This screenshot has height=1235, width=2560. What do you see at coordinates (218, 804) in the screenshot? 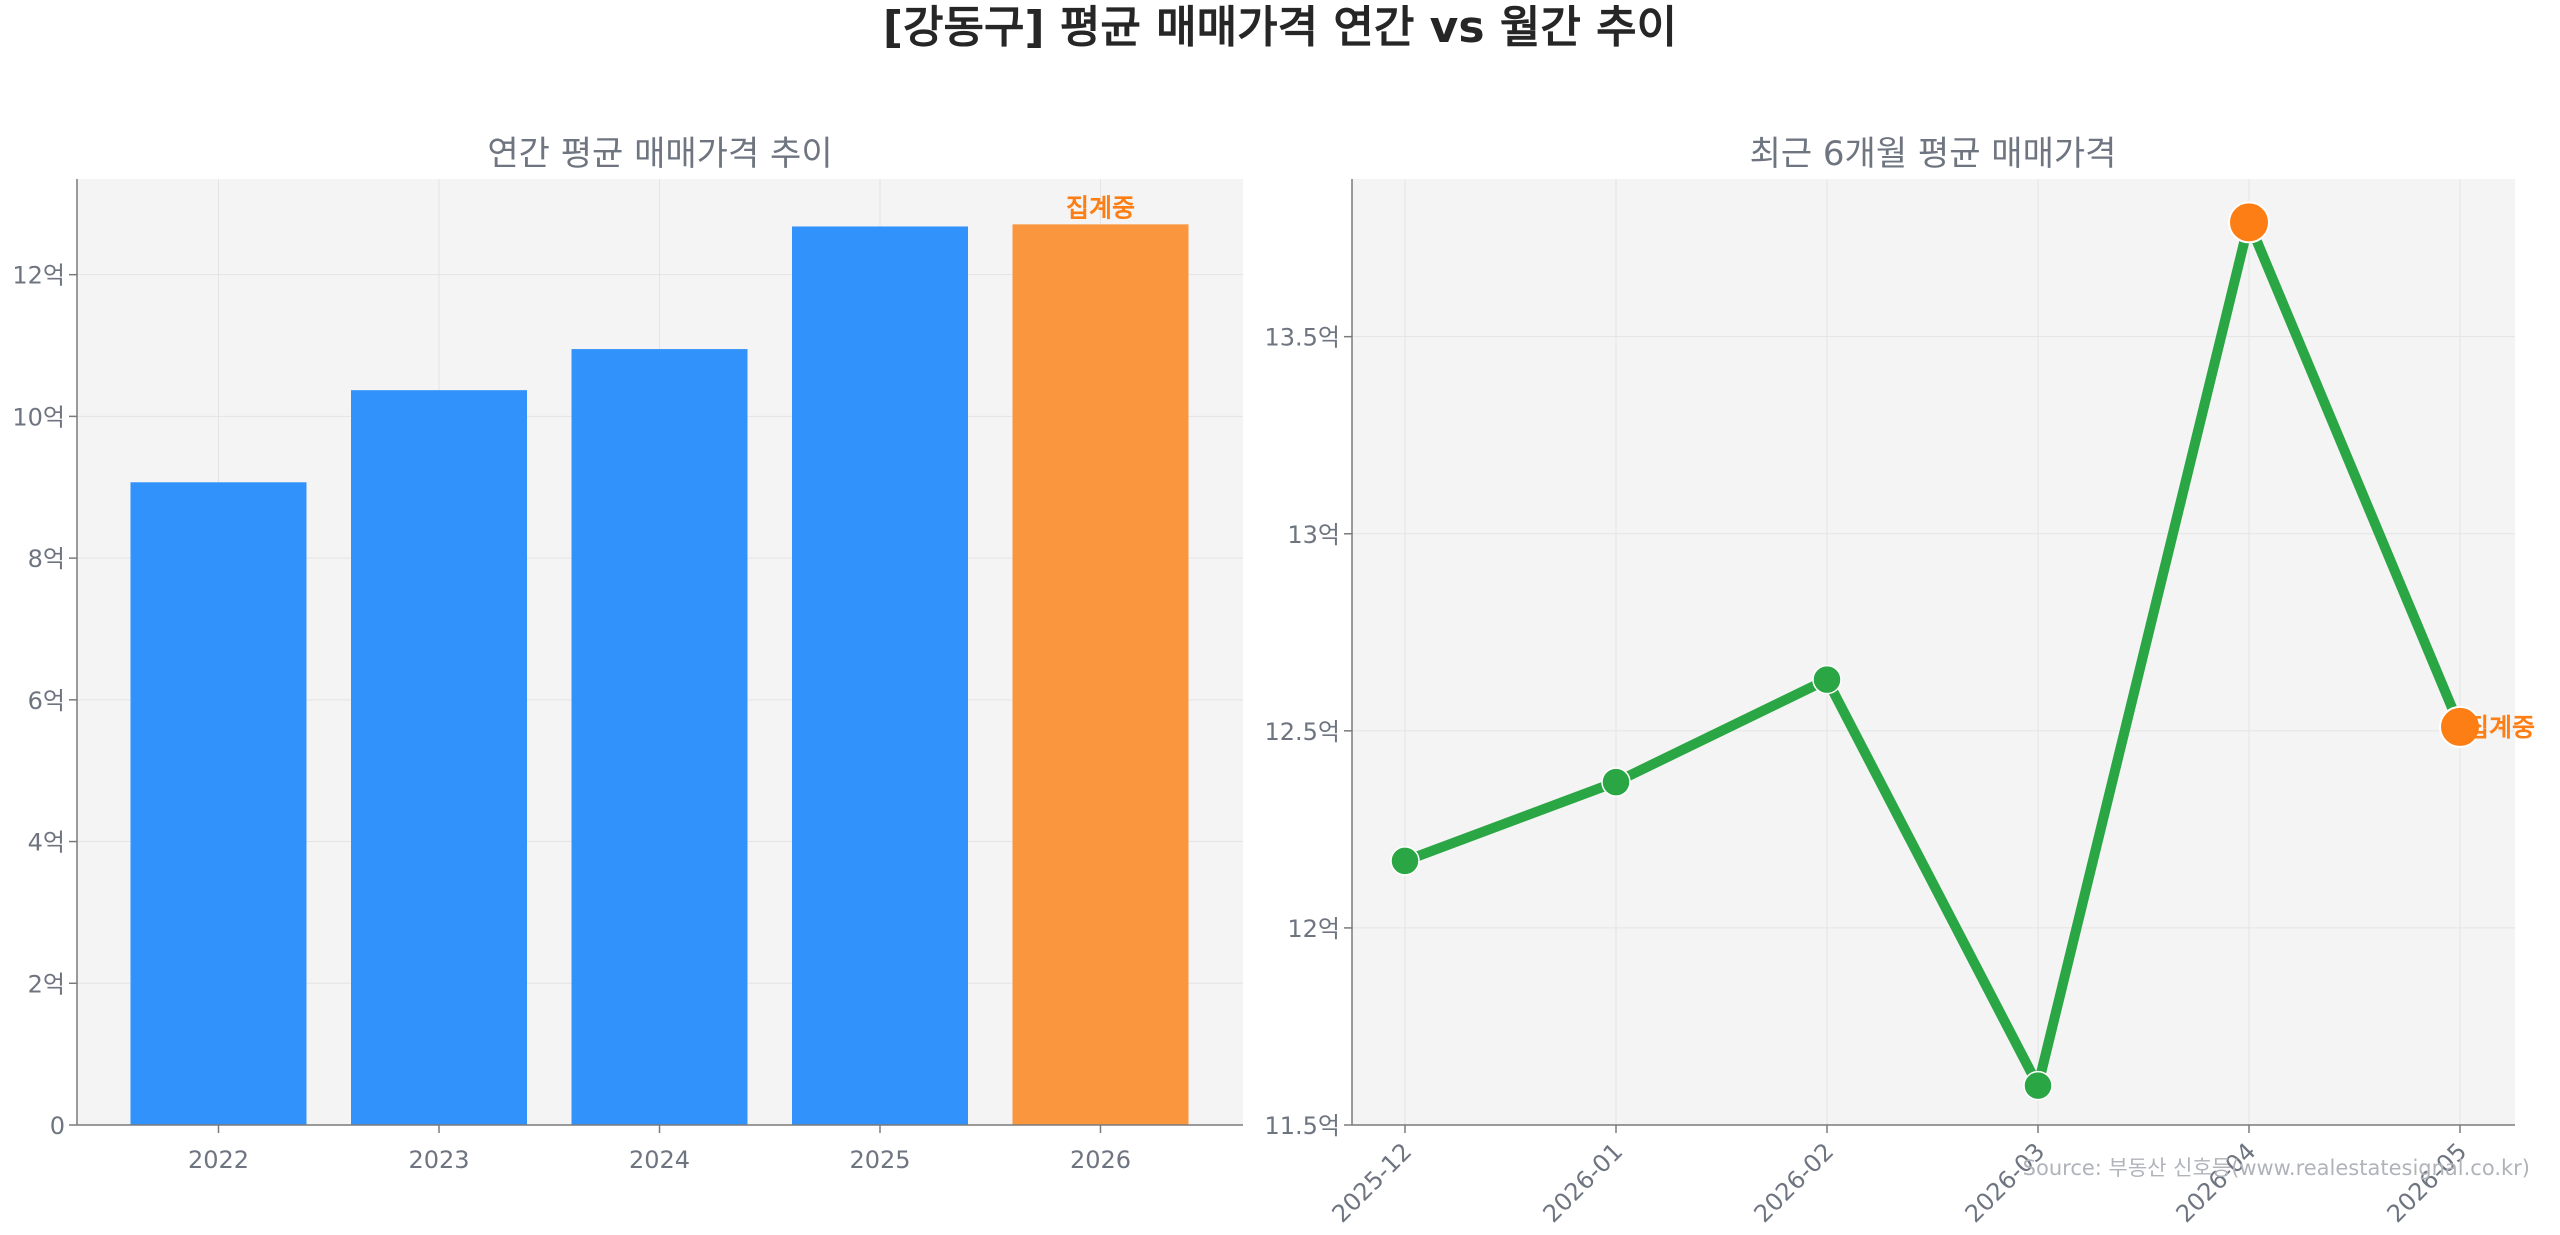
I see `bar-2022` at bounding box center [218, 804].